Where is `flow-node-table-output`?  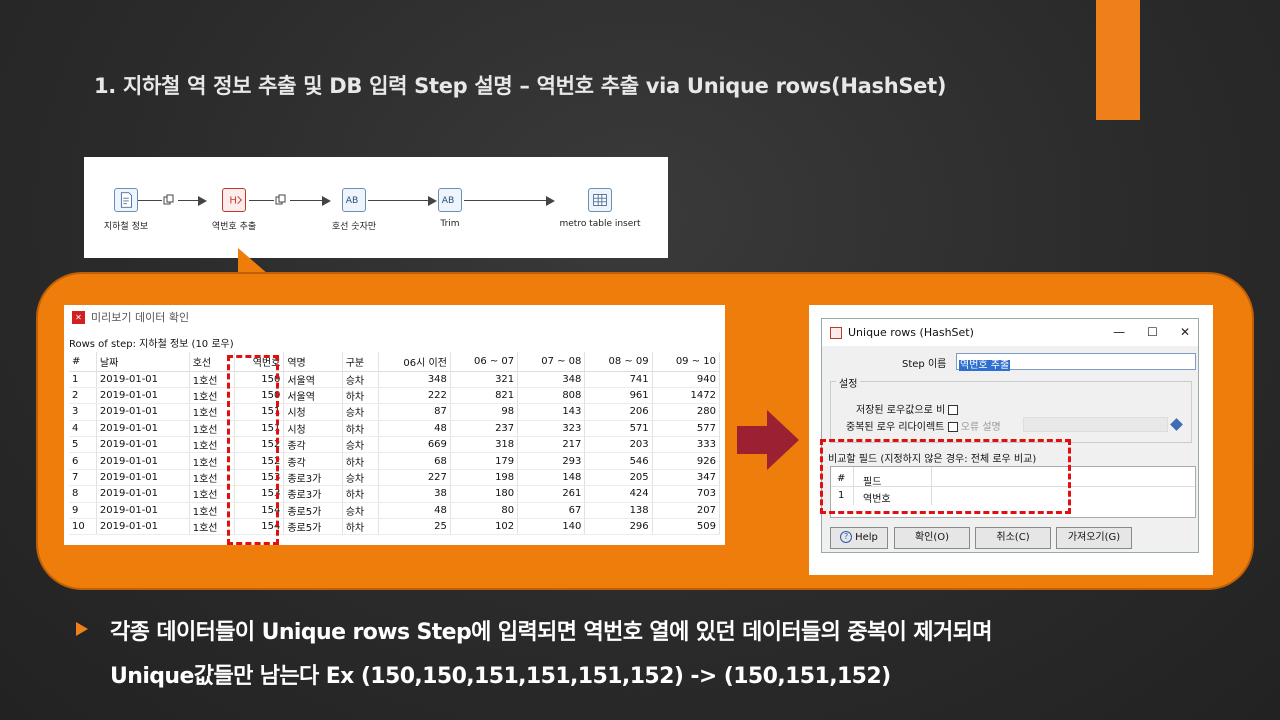 flow-node-table-output is located at coordinates (600, 200).